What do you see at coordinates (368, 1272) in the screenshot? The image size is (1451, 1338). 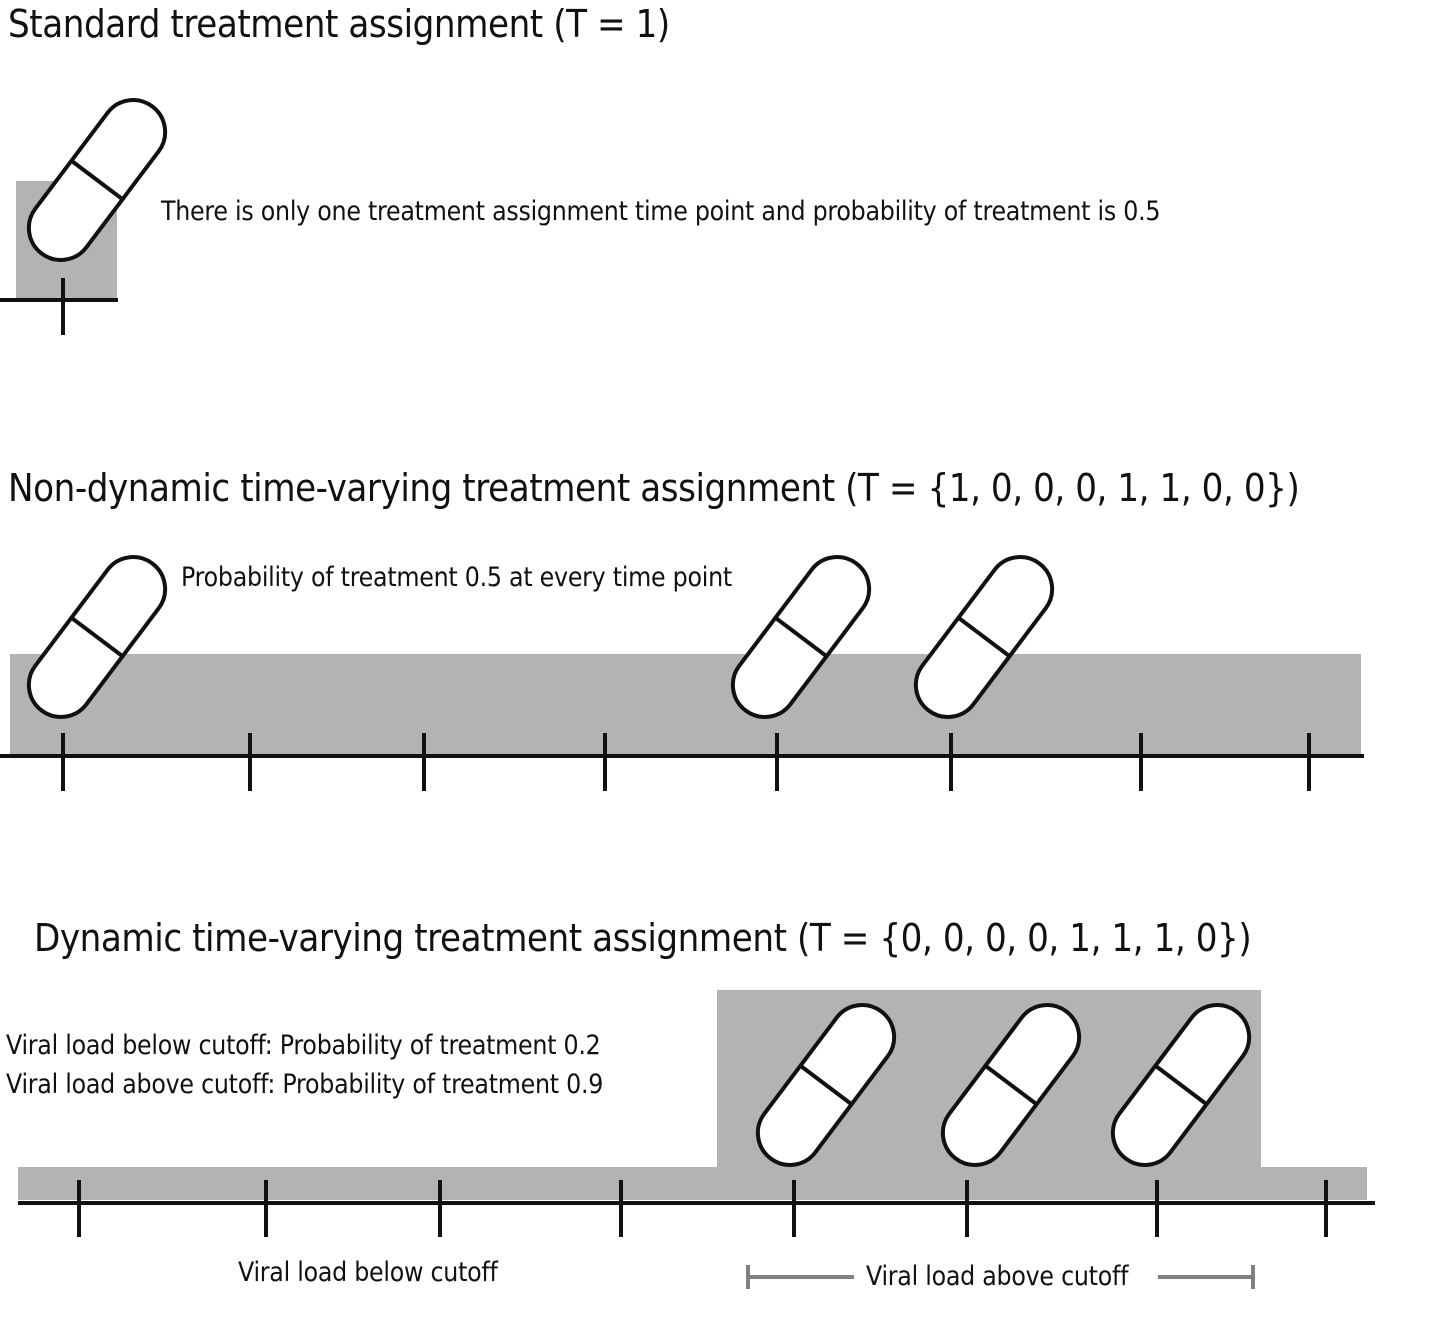 I see `below-cutoff-label: Viral load below cutoff` at bounding box center [368, 1272].